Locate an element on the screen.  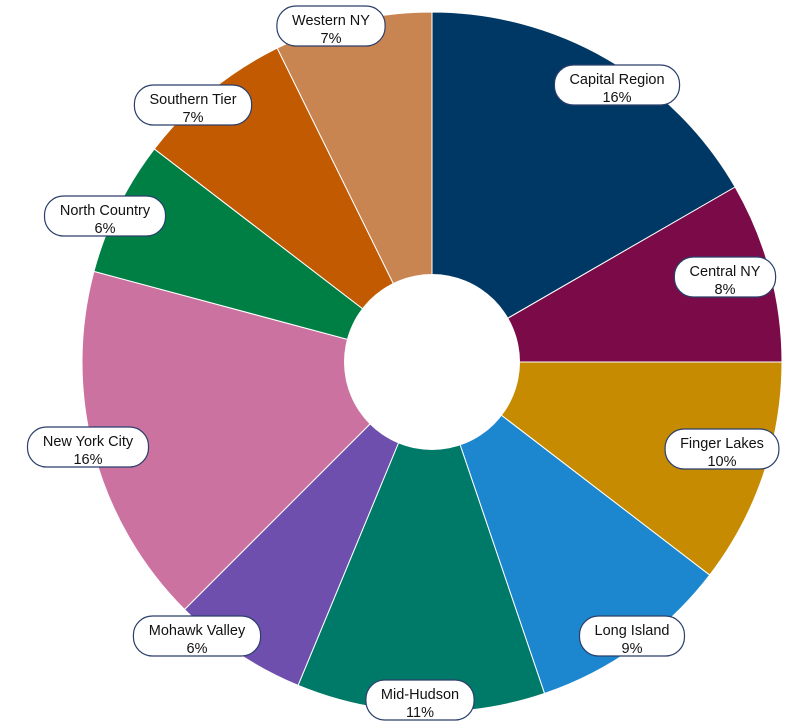
slice-label-percent: 8% is located at coordinates (725, 290).